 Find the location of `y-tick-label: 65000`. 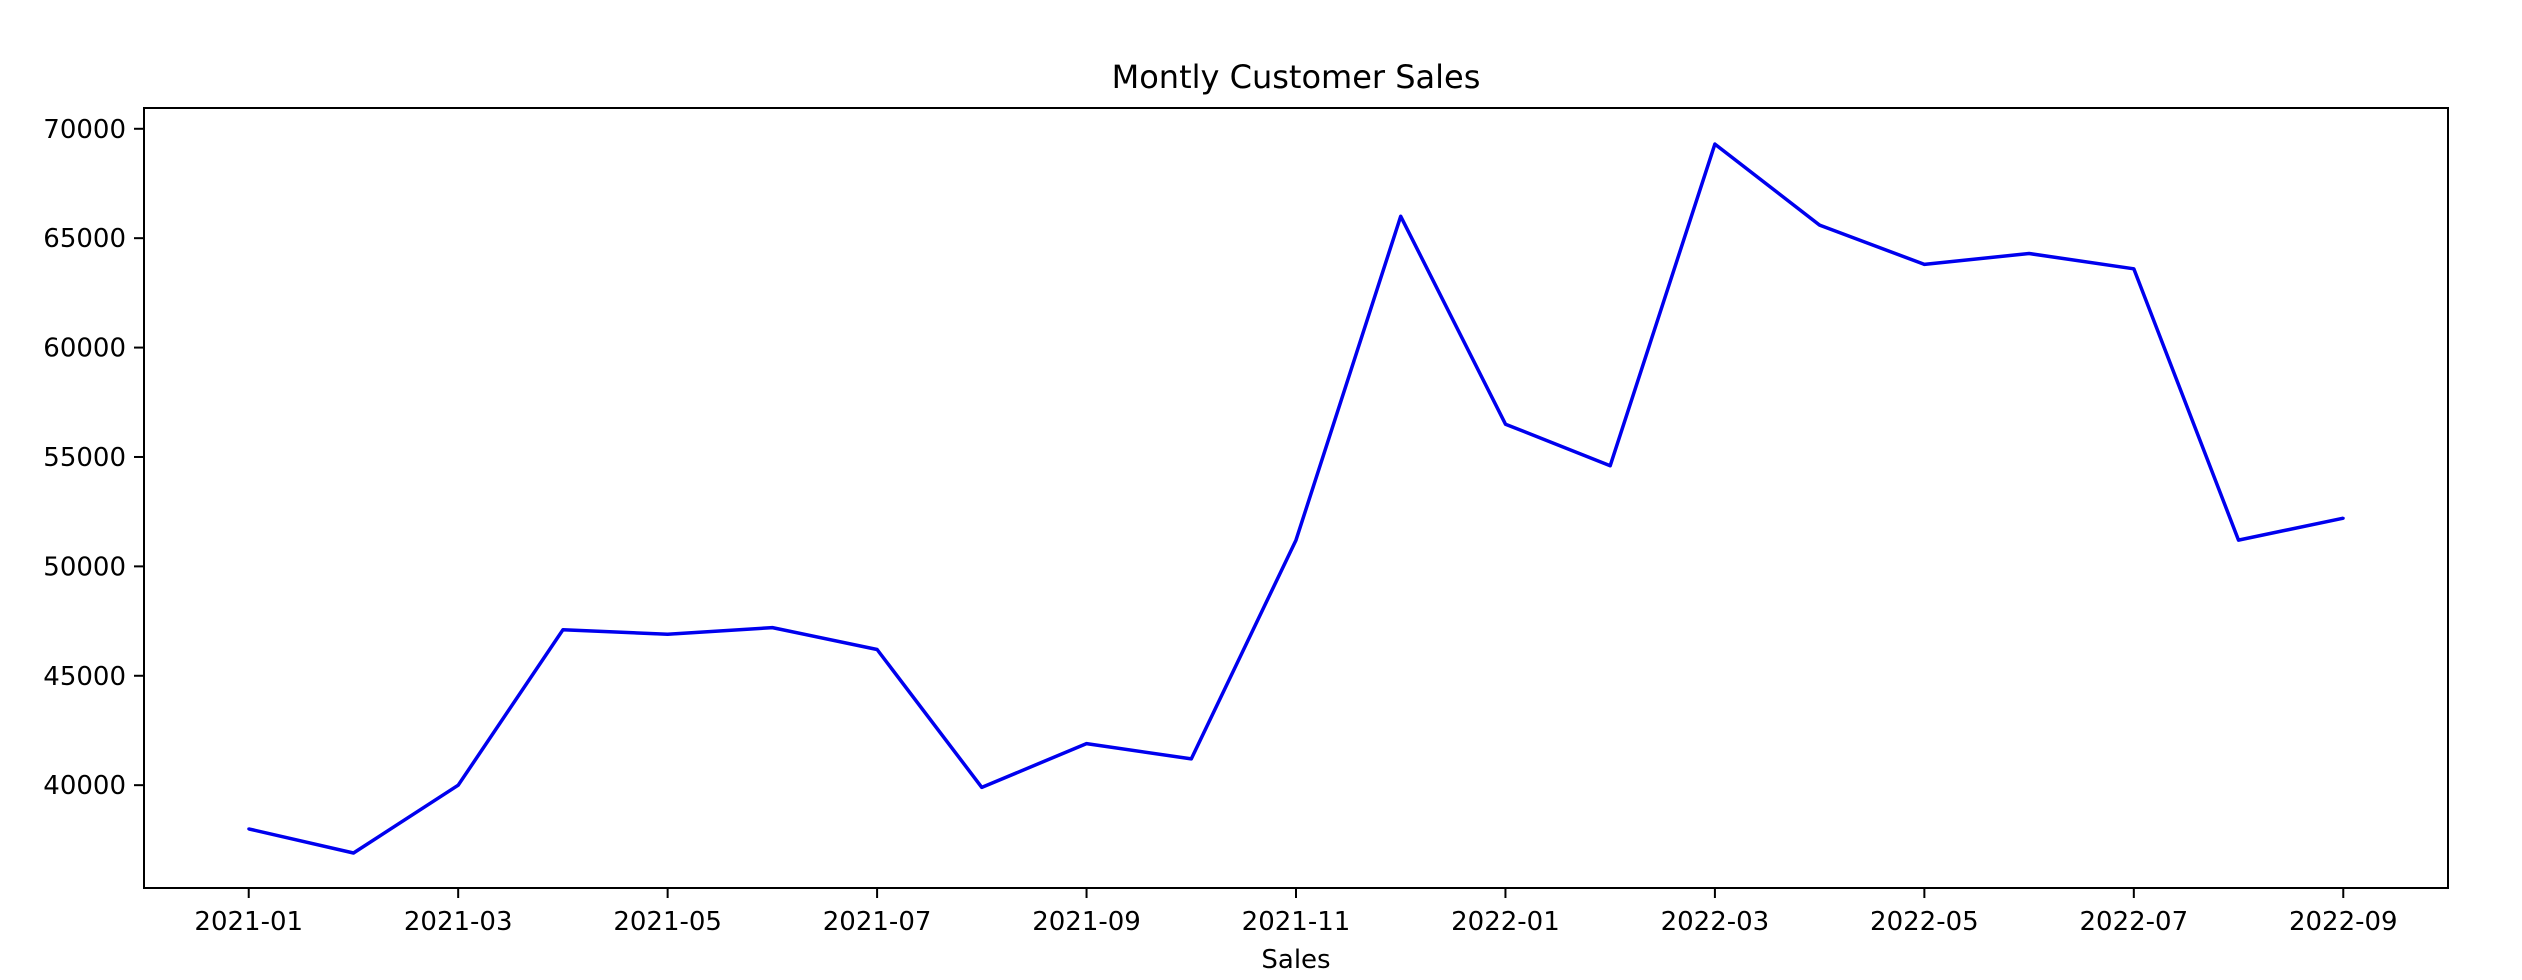

y-tick-label: 65000 is located at coordinates (84, 239).